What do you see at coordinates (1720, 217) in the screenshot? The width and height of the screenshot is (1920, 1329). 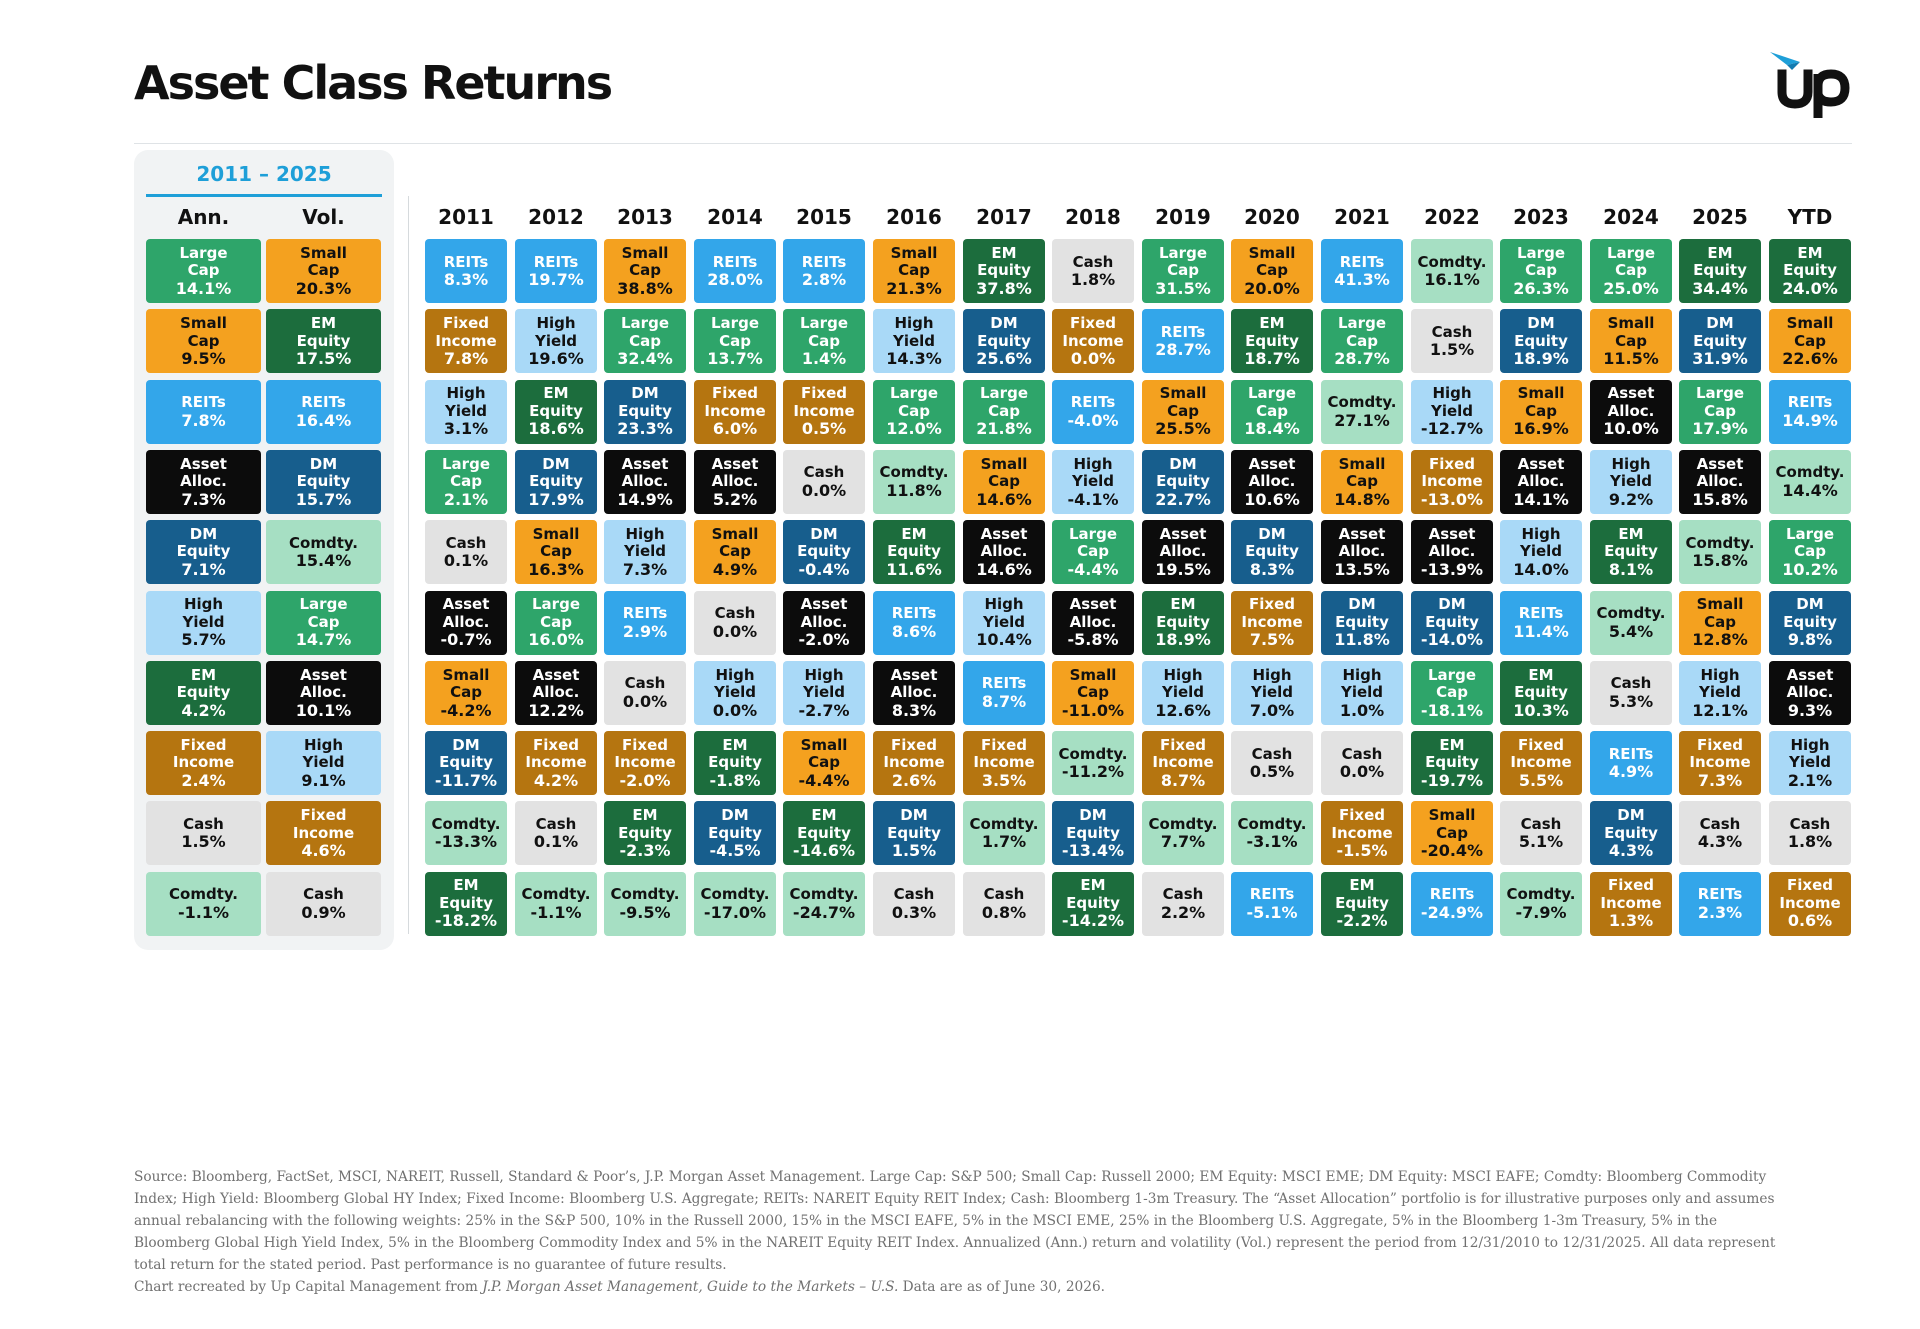 I see `year-header-2025: 2025` at bounding box center [1720, 217].